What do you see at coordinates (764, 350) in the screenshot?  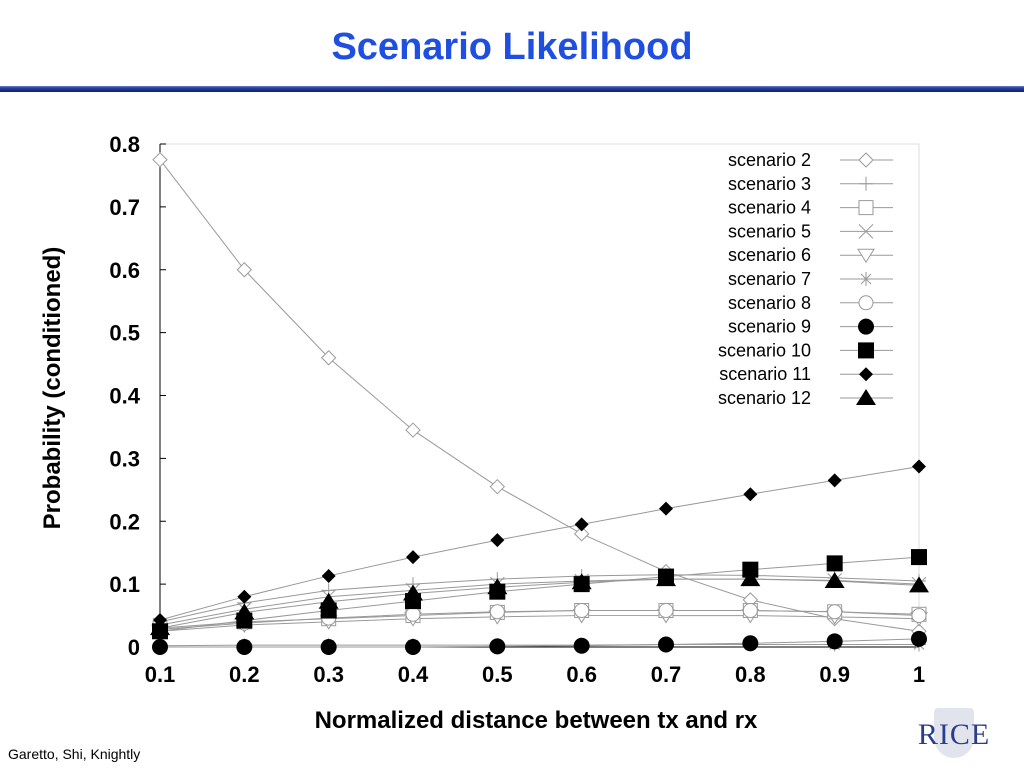 I see `legend-label-scenario-10: scenario 10` at bounding box center [764, 350].